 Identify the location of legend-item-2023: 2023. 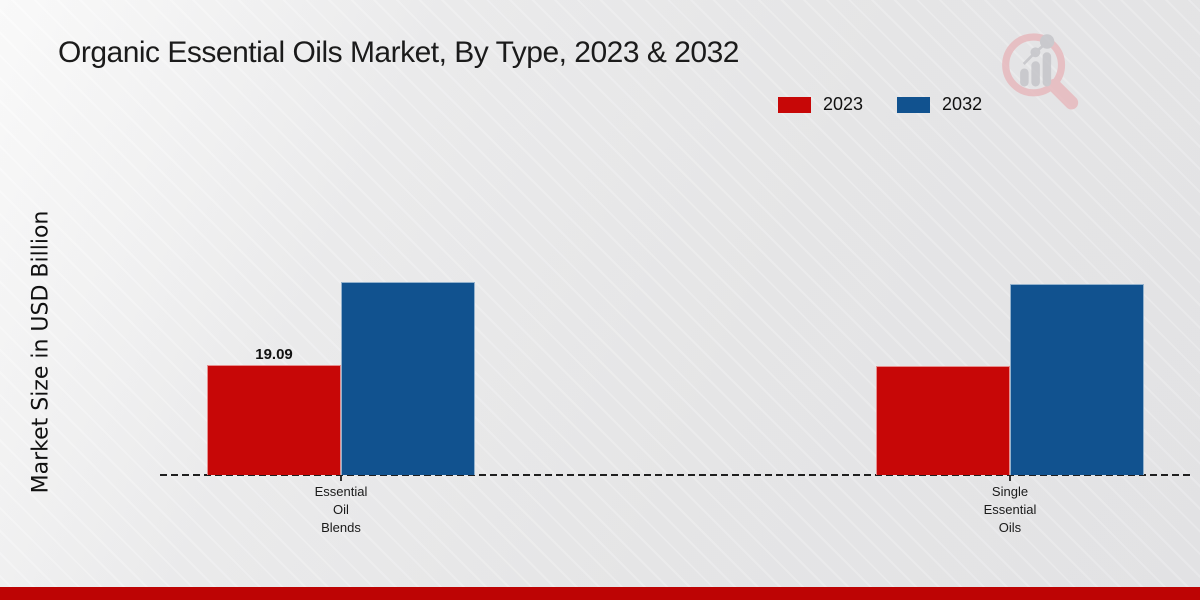
(820, 104).